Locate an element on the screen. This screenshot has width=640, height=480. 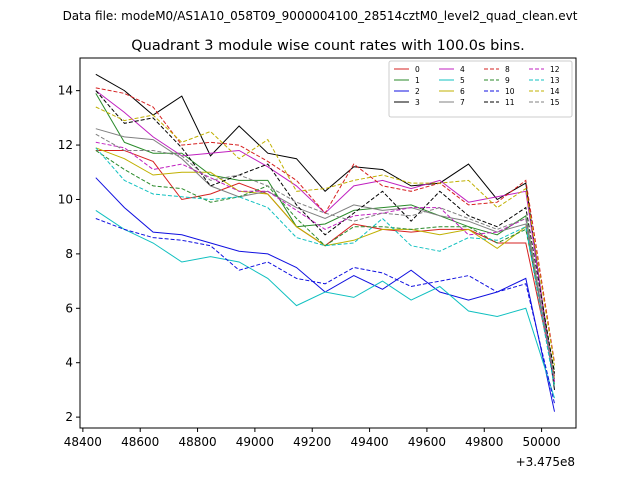
legend-label-5: 5 is located at coordinates (462, 80).